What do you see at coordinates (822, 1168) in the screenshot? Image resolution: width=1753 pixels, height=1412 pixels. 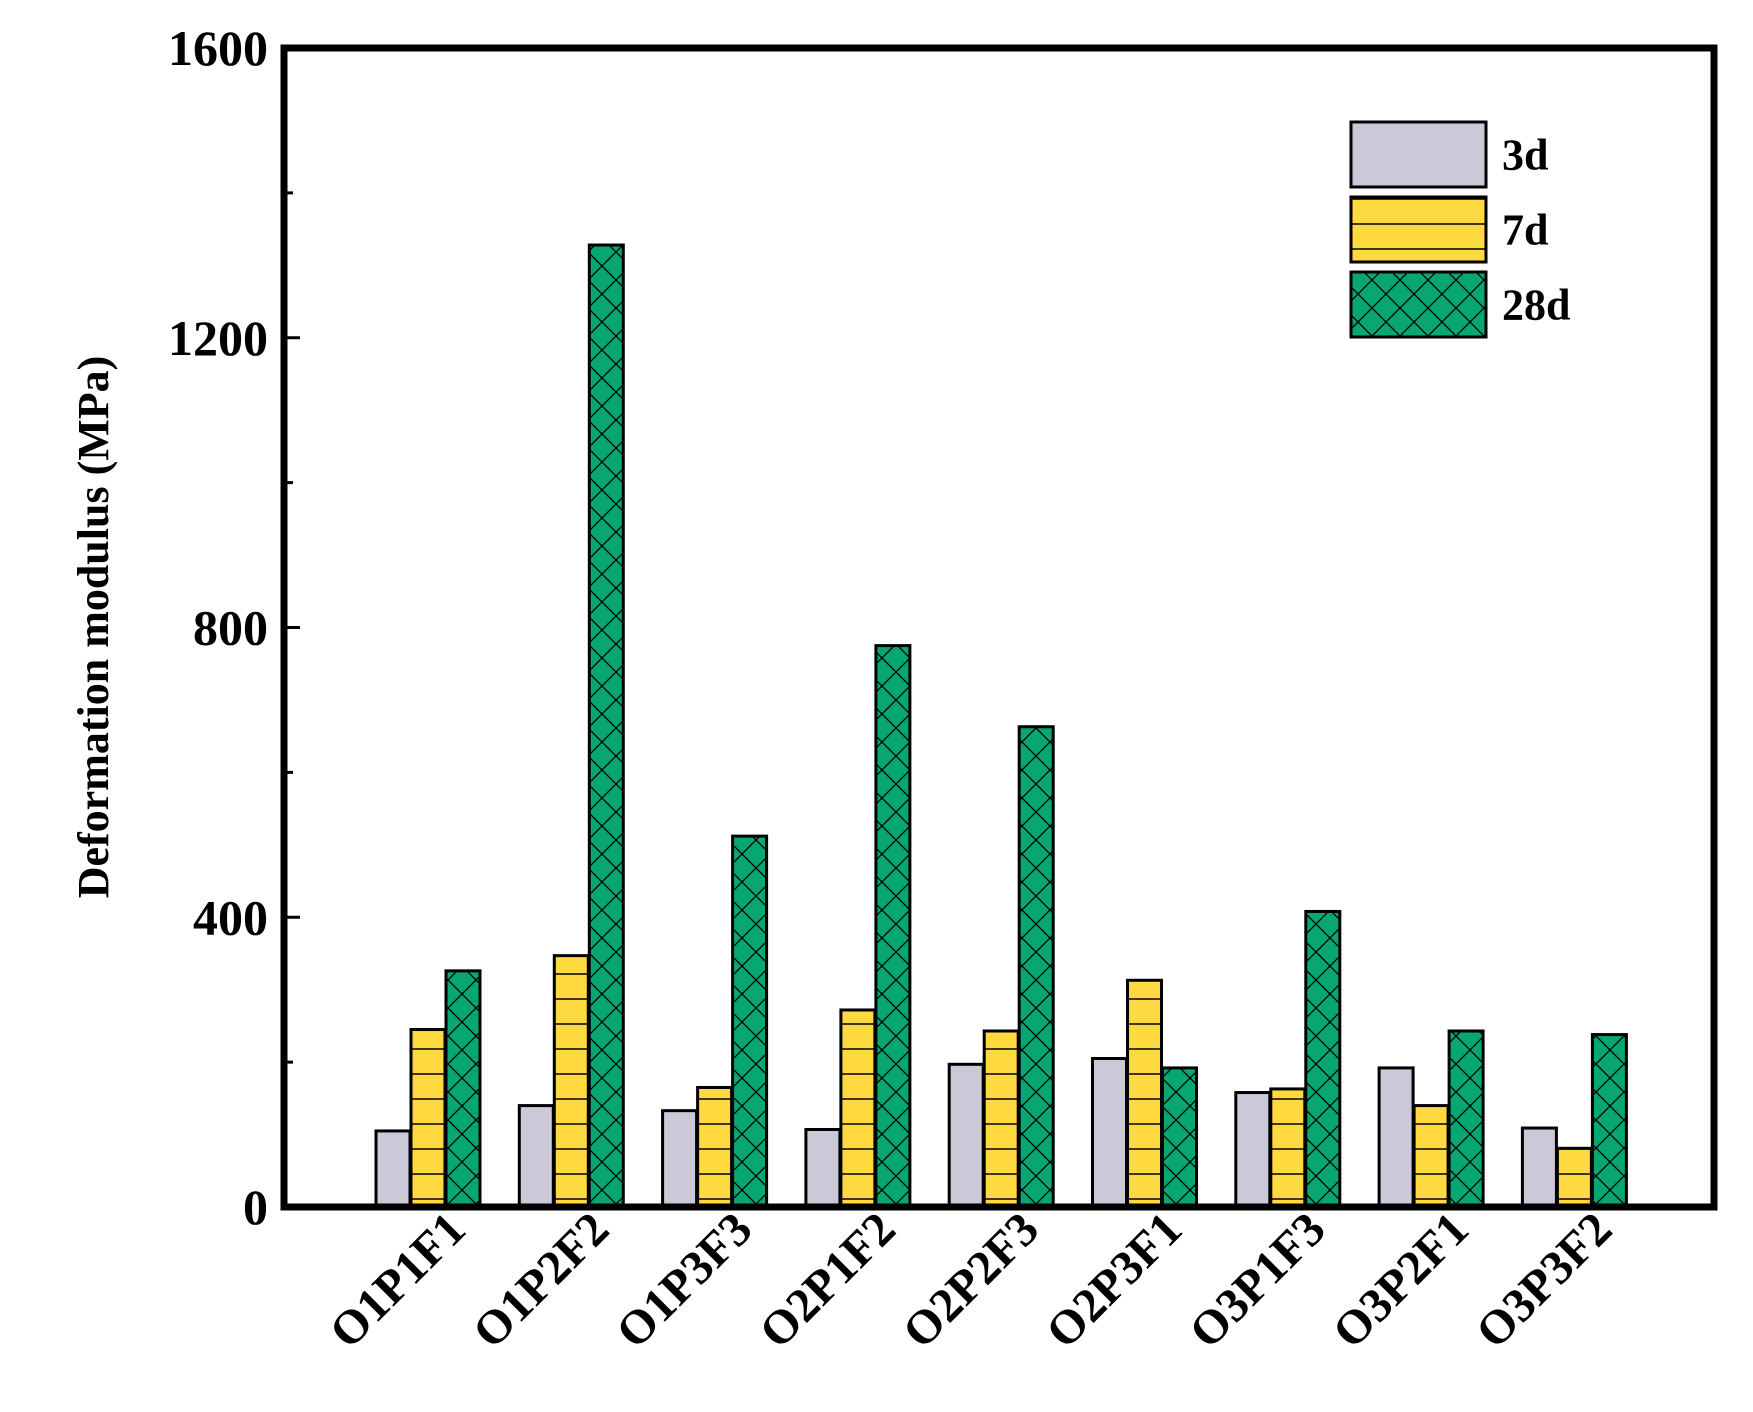 I see `bar-o2p1f2-3d` at bounding box center [822, 1168].